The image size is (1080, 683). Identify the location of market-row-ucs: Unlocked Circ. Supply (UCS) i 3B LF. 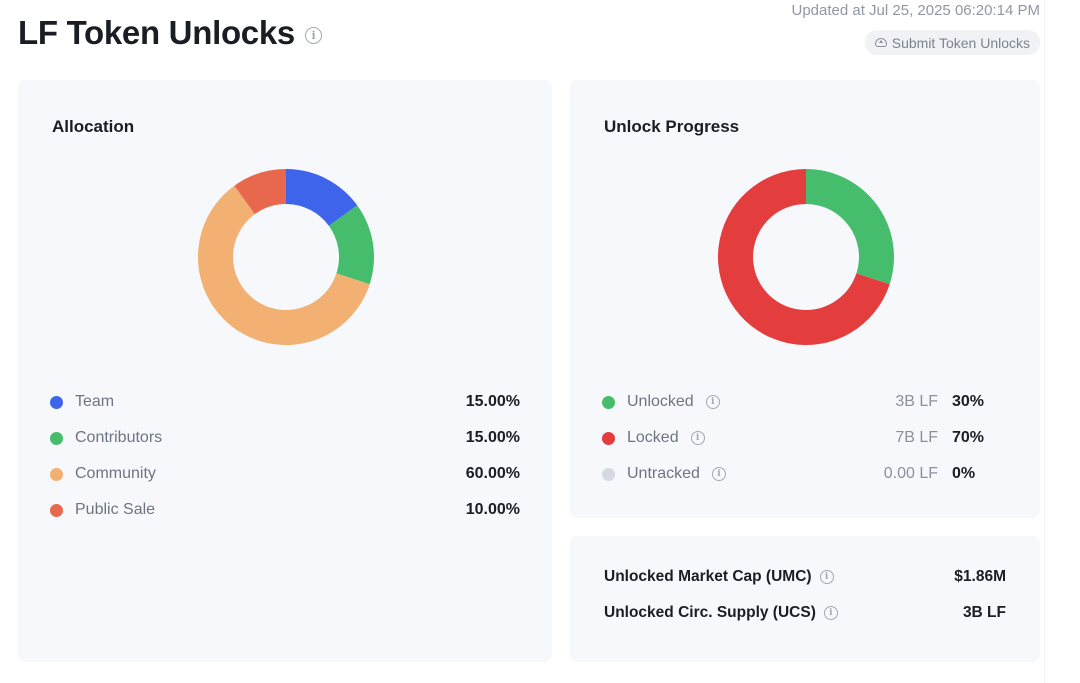
(805, 613).